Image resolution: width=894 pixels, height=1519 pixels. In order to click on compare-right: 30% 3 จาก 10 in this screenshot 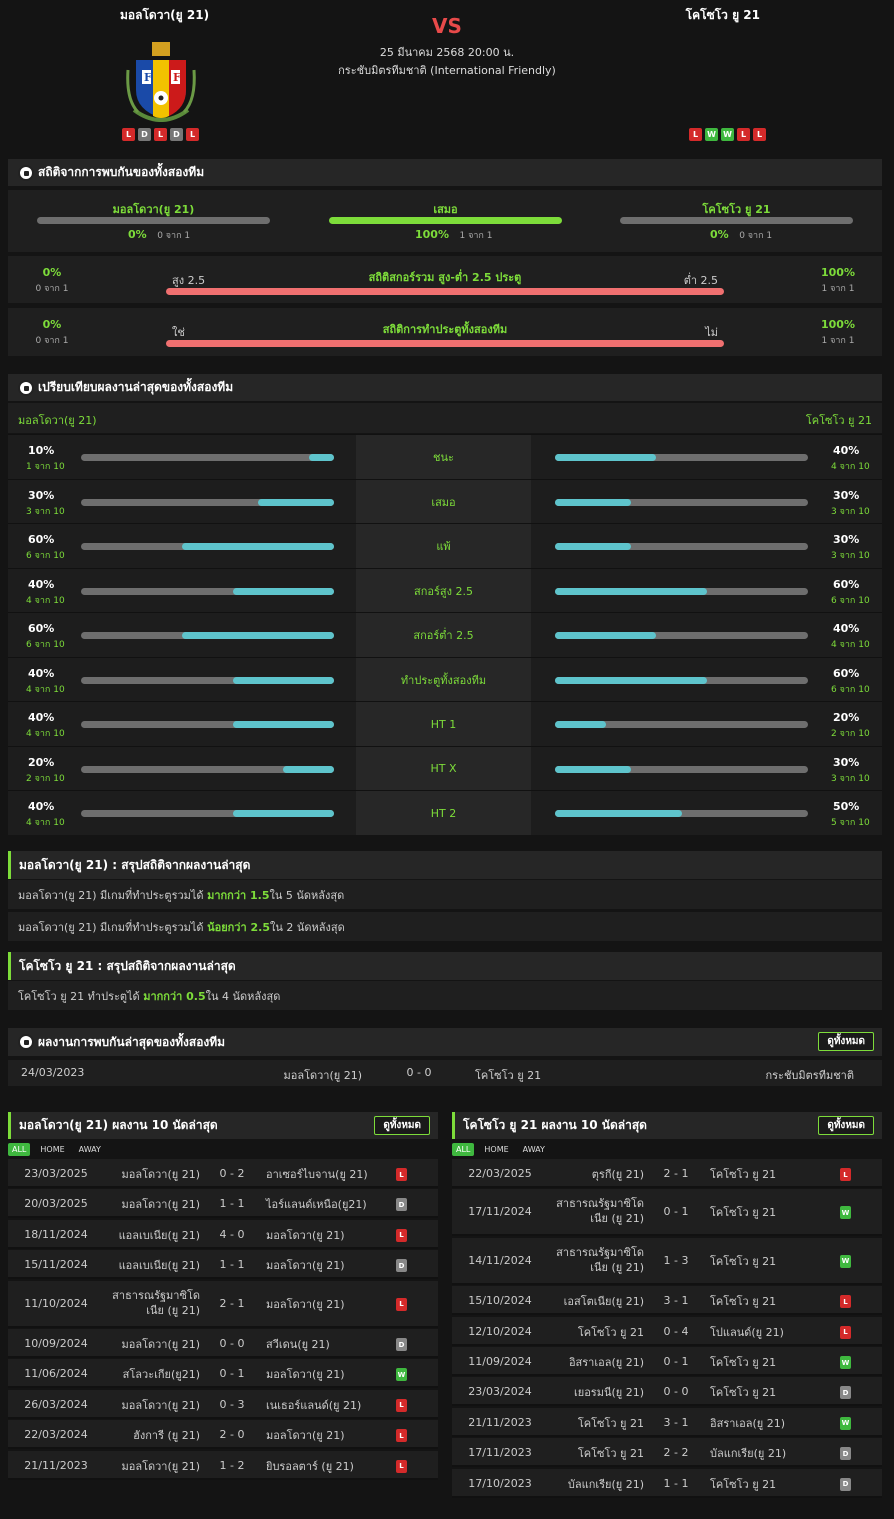, I will do `click(706, 501)`.